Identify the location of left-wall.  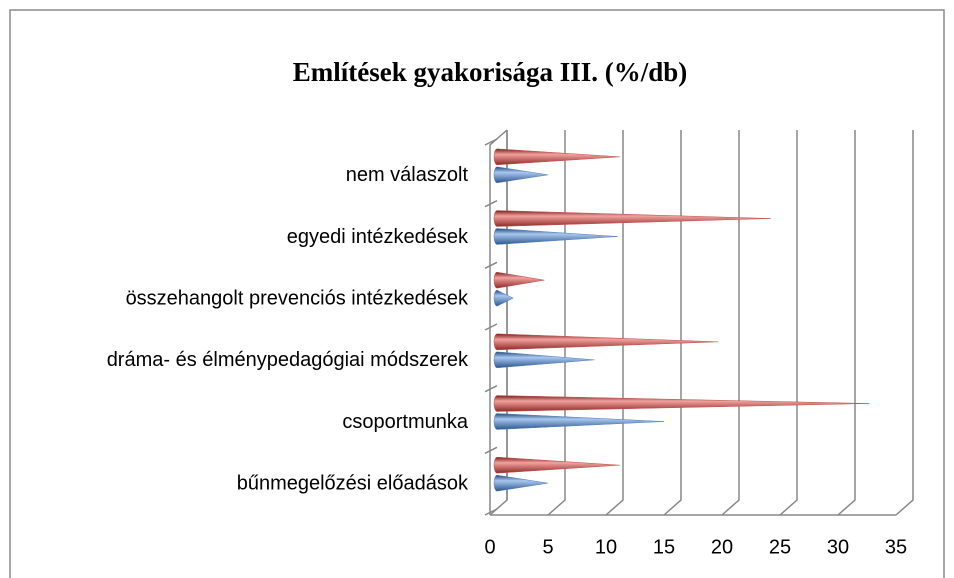
(498, 322).